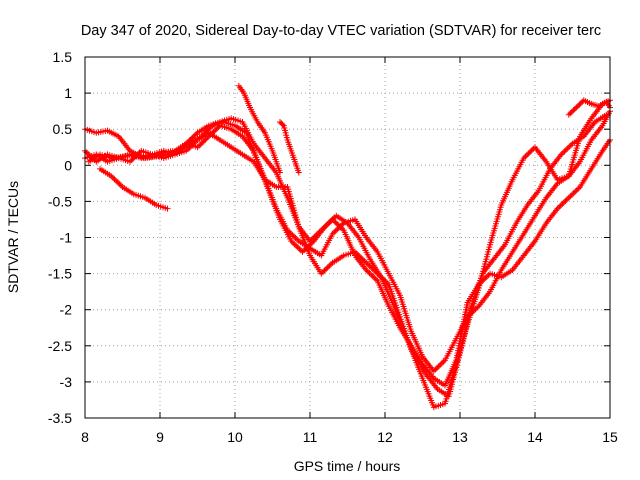 The width and height of the screenshot is (640, 480). I want to click on x-tick-label: 11, so click(310, 437).